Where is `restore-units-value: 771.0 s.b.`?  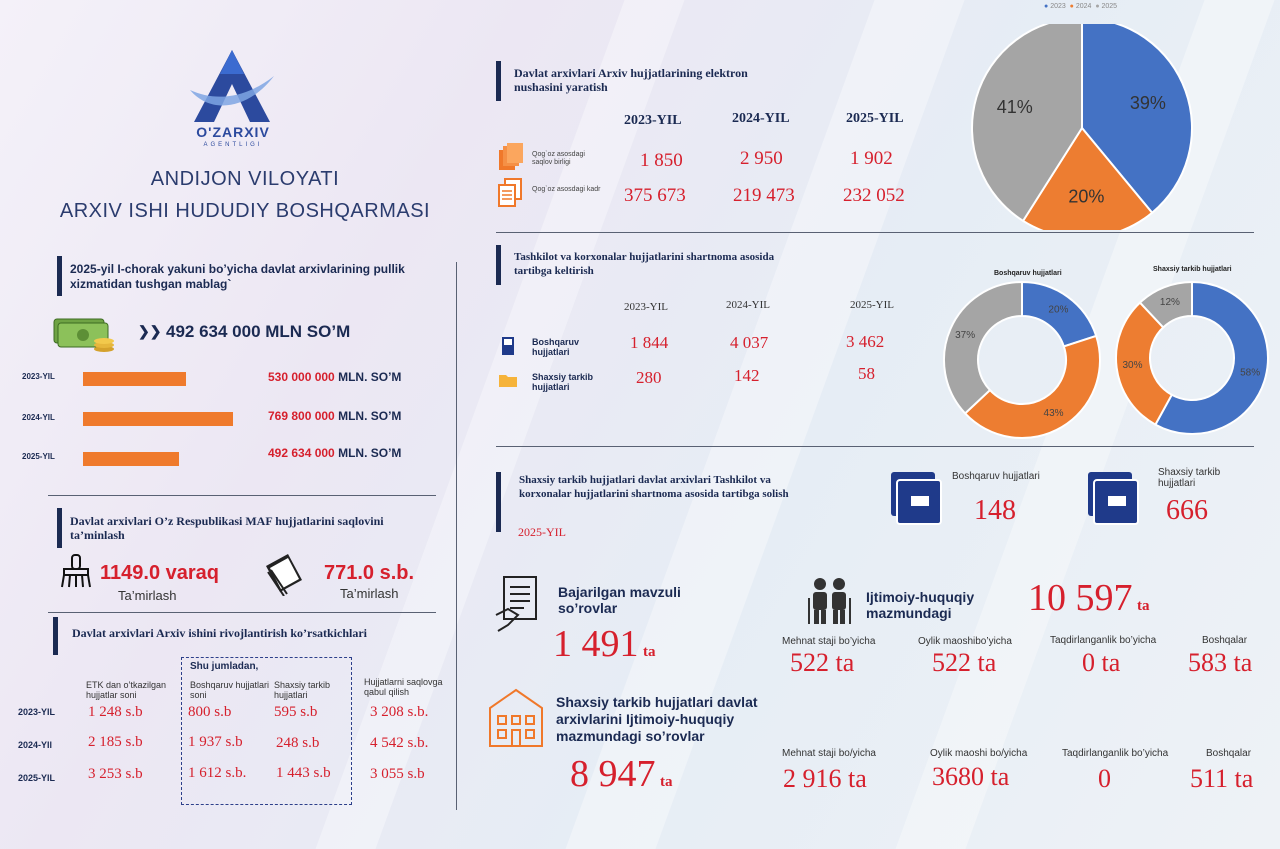 restore-units-value: 771.0 s.b. is located at coordinates (369, 573).